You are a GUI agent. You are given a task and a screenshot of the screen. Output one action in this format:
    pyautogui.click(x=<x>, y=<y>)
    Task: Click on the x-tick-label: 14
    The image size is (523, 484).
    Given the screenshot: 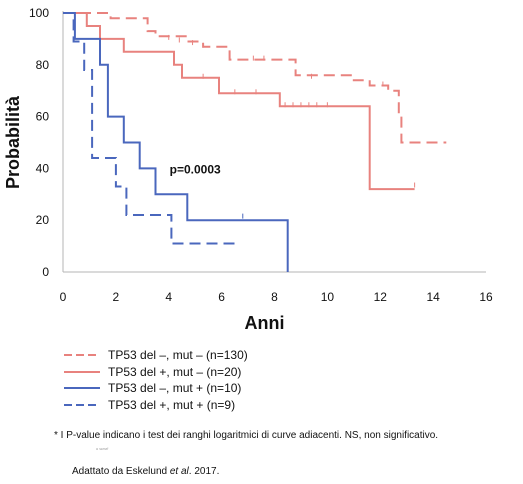 What is the action you would take?
    pyautogui.click(x=433, y=297)
    